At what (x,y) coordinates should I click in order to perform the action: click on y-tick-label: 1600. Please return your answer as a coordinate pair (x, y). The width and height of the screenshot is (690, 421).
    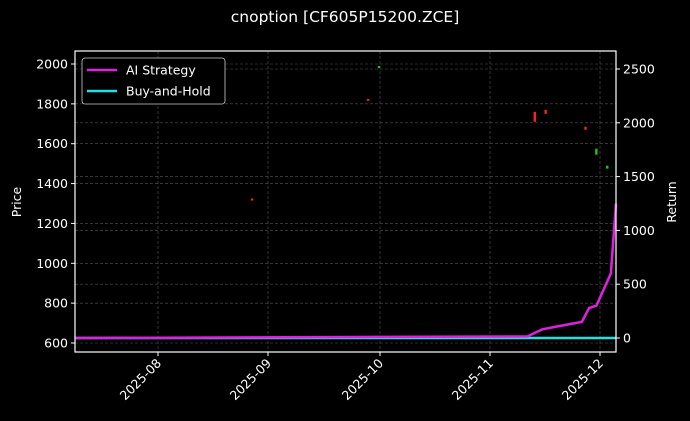
    Looking at the image, I should click on (52, 143).